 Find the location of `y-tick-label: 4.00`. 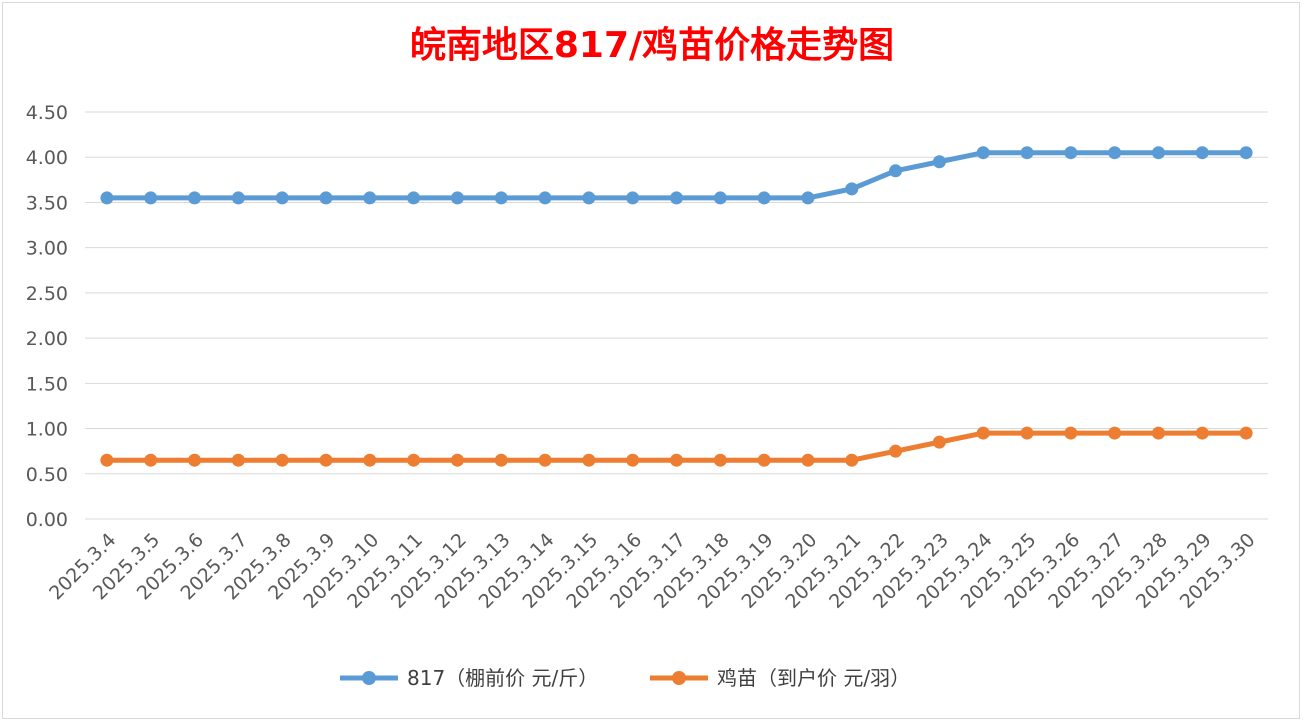

y-tick-label: 4.00 is located at coordinates (47, 158).